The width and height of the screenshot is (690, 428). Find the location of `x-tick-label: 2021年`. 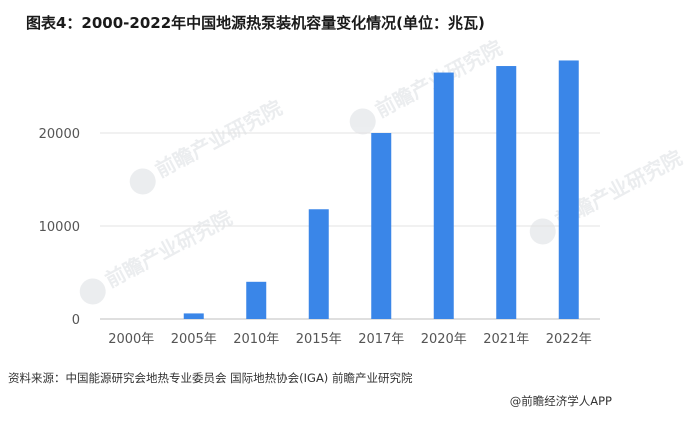

x-tick-label: 2021年 is located at coordinates (506, 339).